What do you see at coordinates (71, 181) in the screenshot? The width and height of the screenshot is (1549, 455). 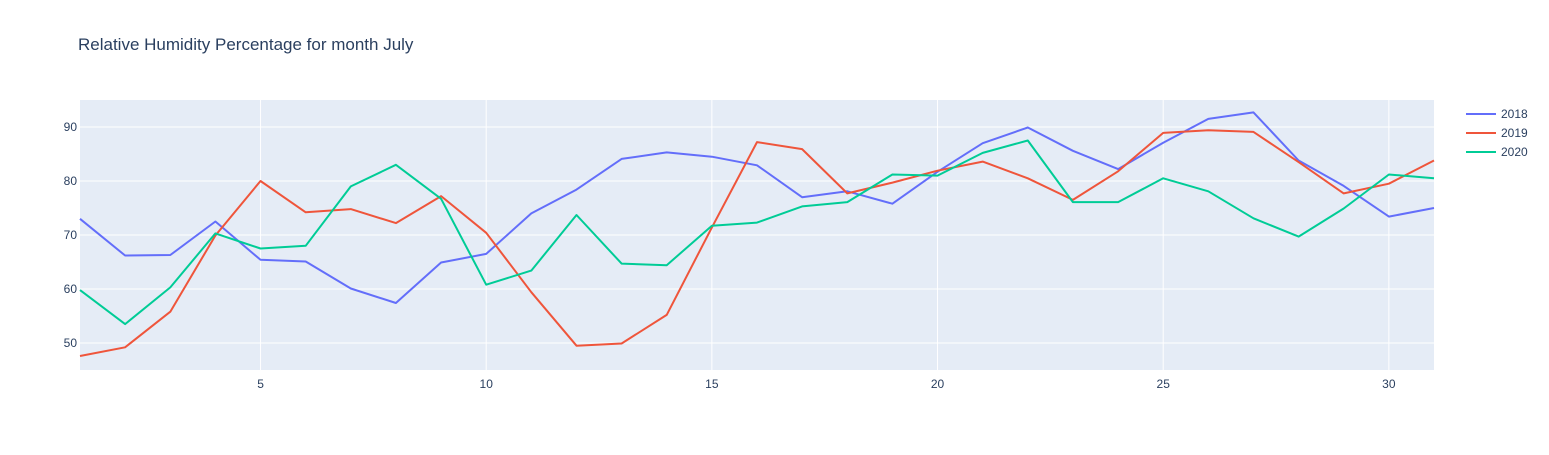 I see `y-tick-label: 80` at bounding box center [71, 181].